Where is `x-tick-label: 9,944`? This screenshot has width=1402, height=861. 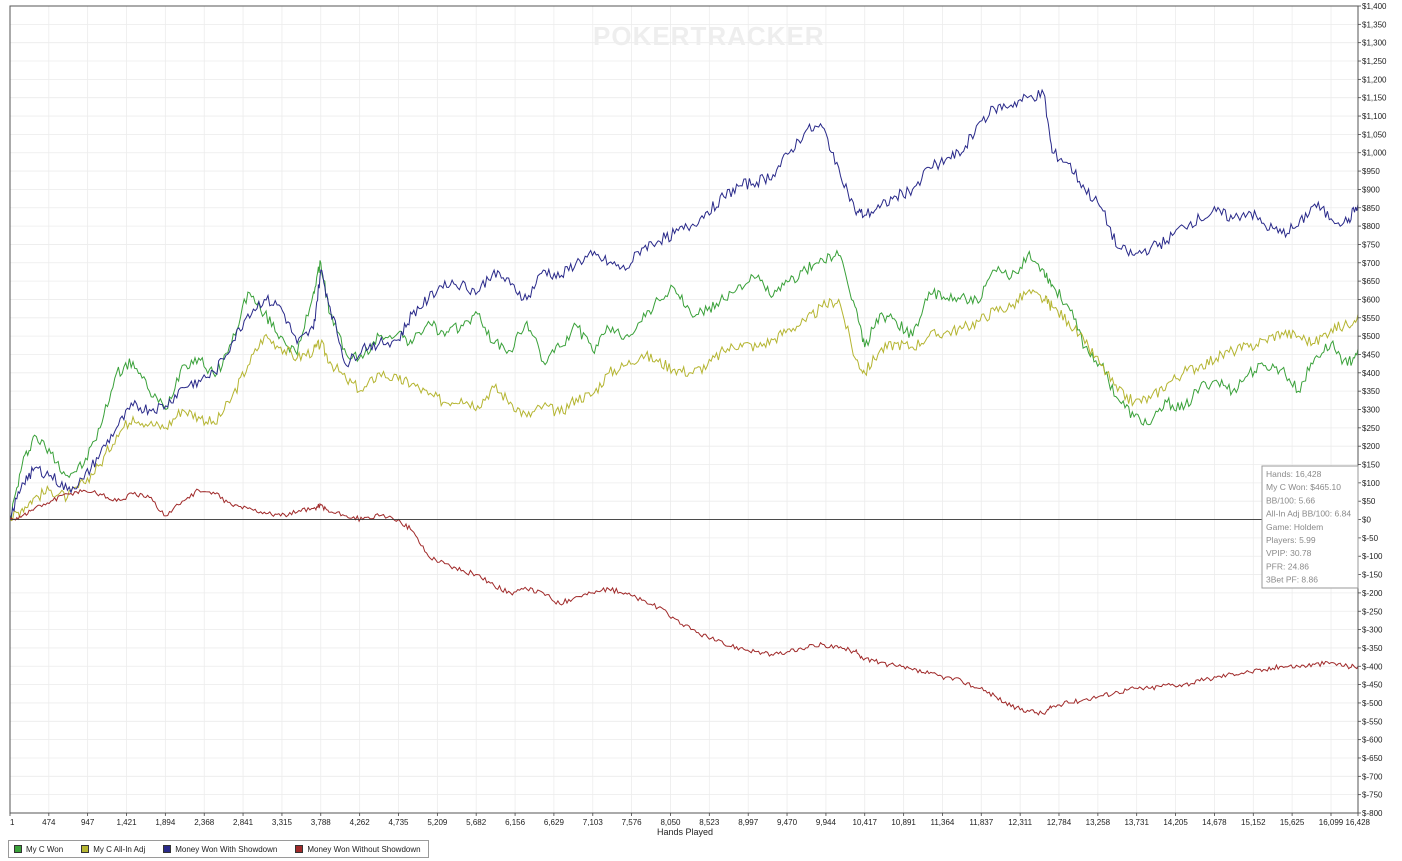
x-tick-label: 9,944 is located at coordinates (826, 822).